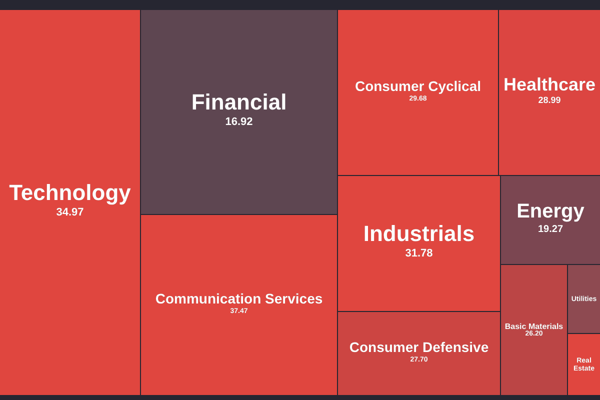 Image resolution: width=600 pixels, height=400 pixels. What do you see at coordinates (70, 212) in the screenshot?
I see `data-label: 34.97` at bounding box center [70, 212].